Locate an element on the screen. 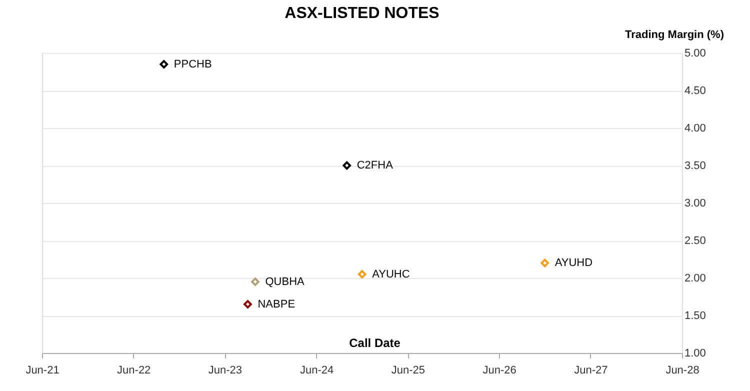 This screenshot has height=391, width=750. y-tick-label: 1.00 is located at coordinates (695, 354).